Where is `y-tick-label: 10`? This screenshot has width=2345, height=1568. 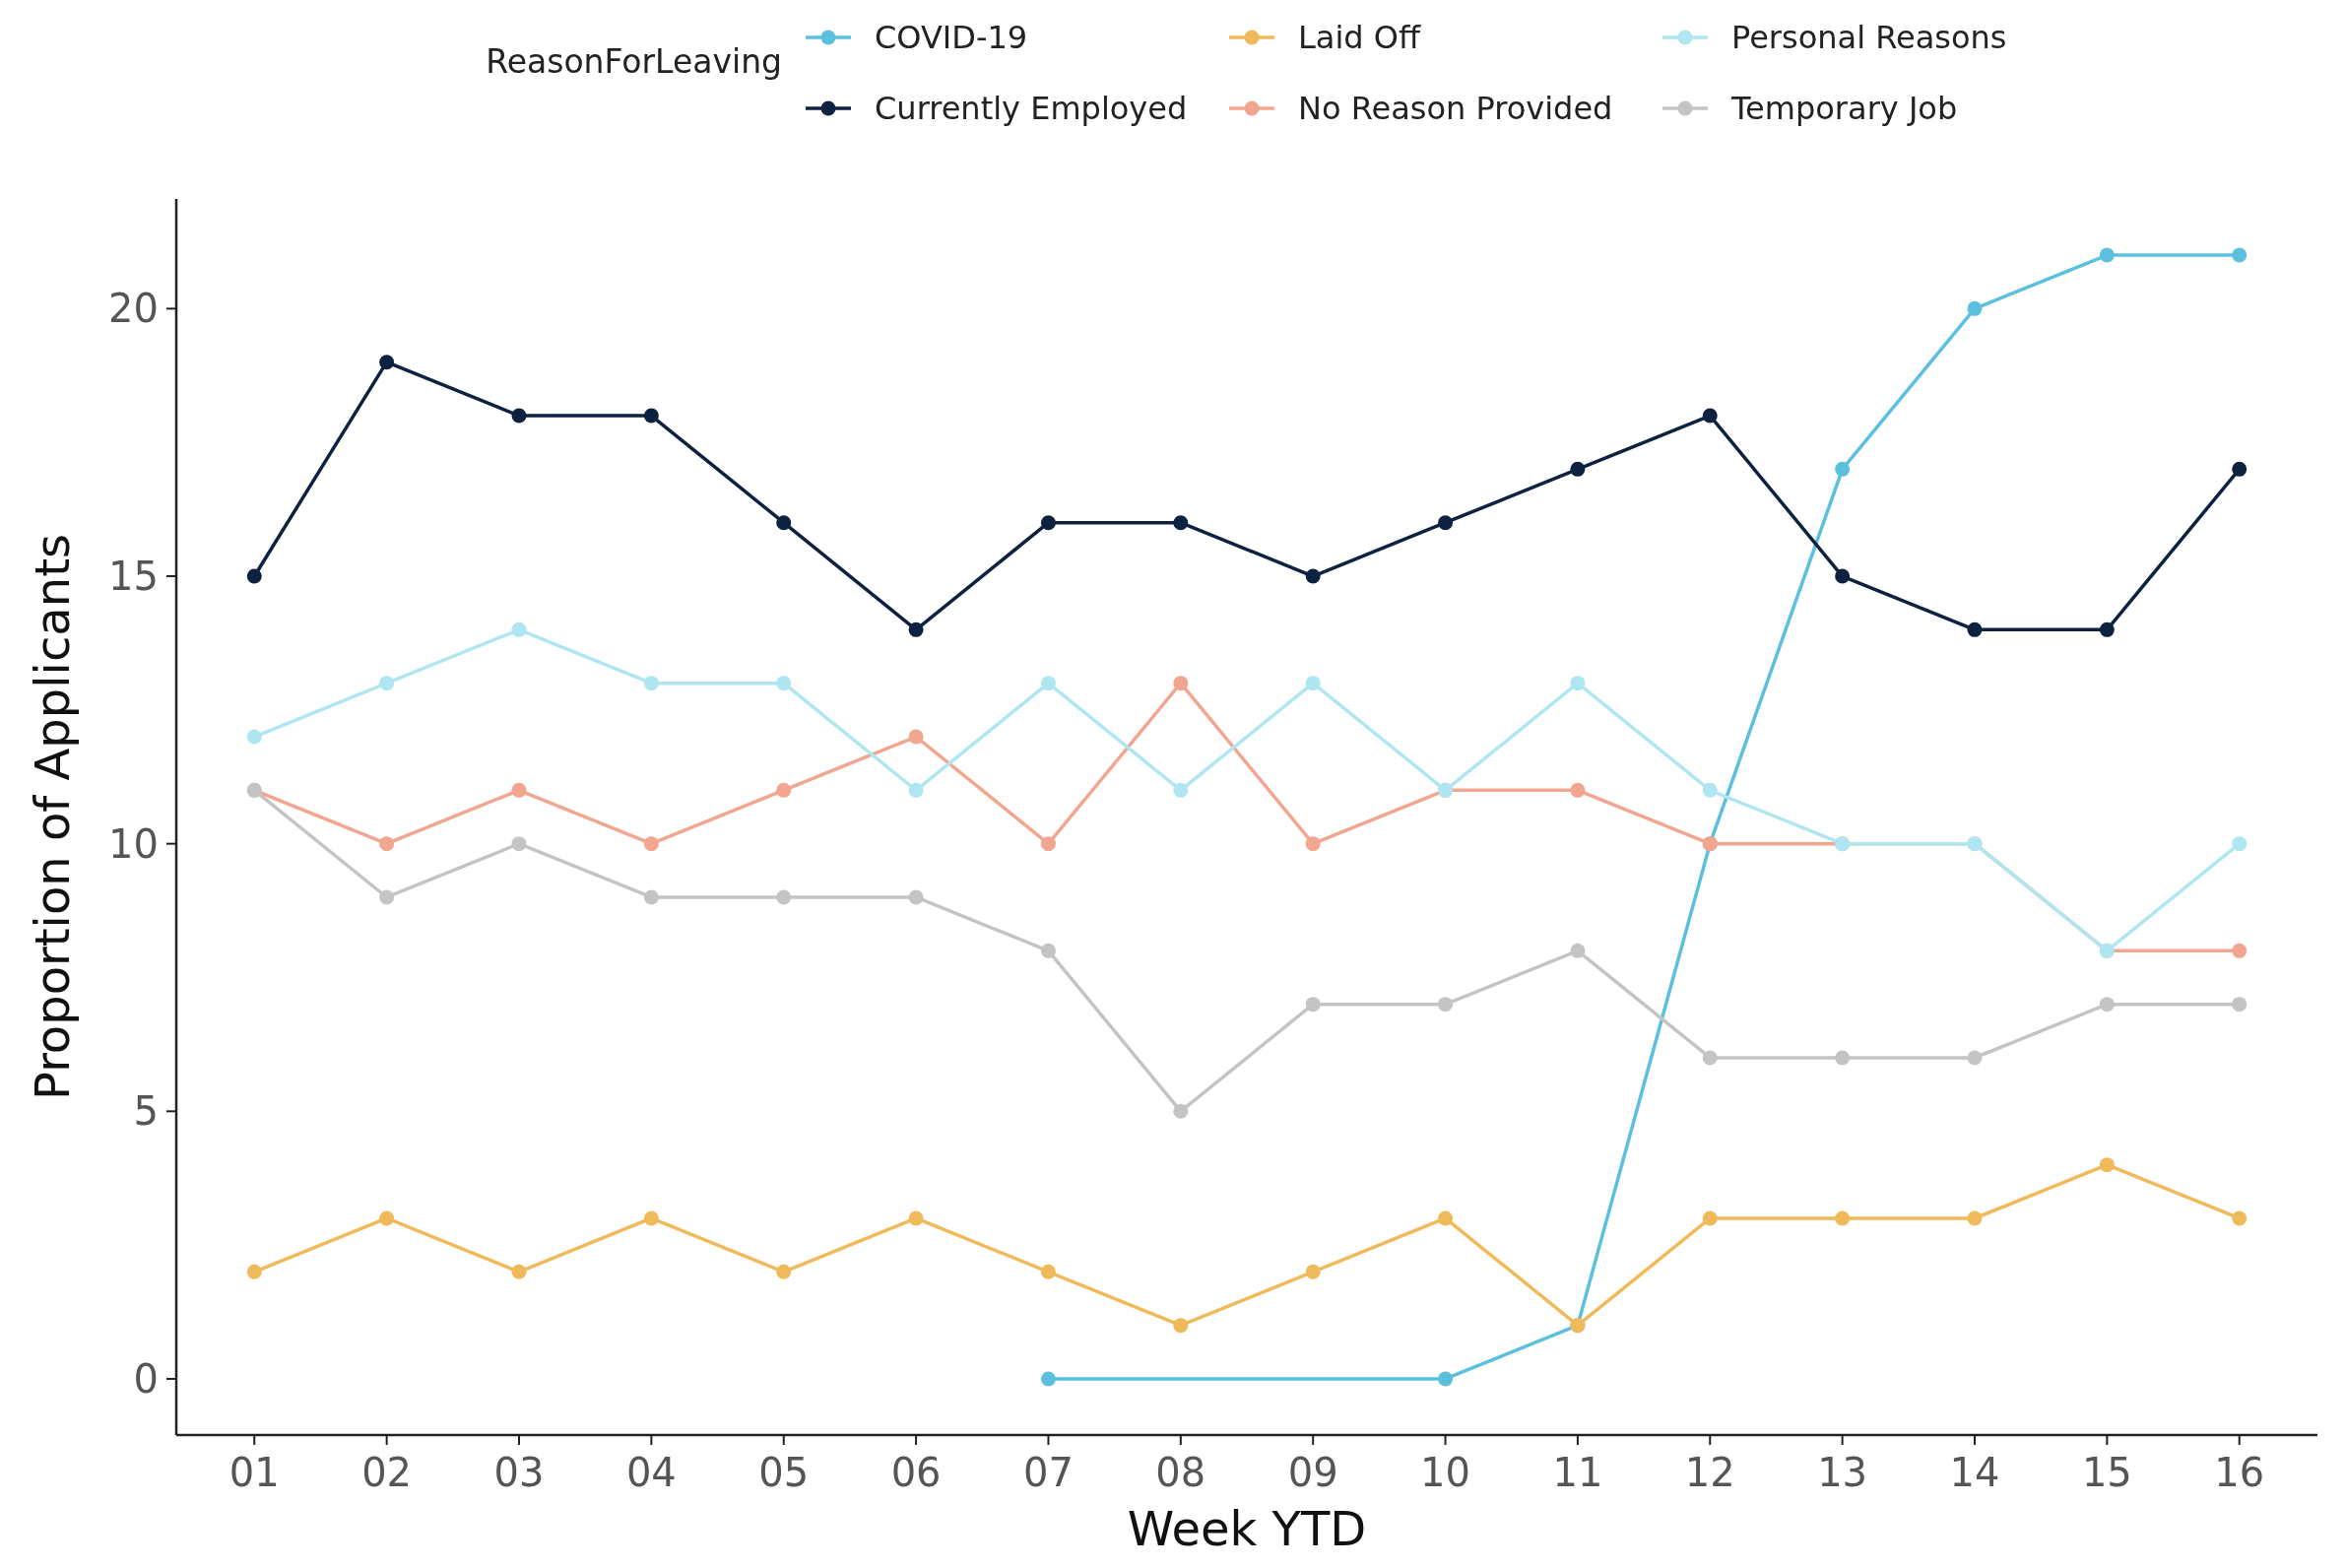 y-tick-label: 10 is located at coordinates (133, 844).